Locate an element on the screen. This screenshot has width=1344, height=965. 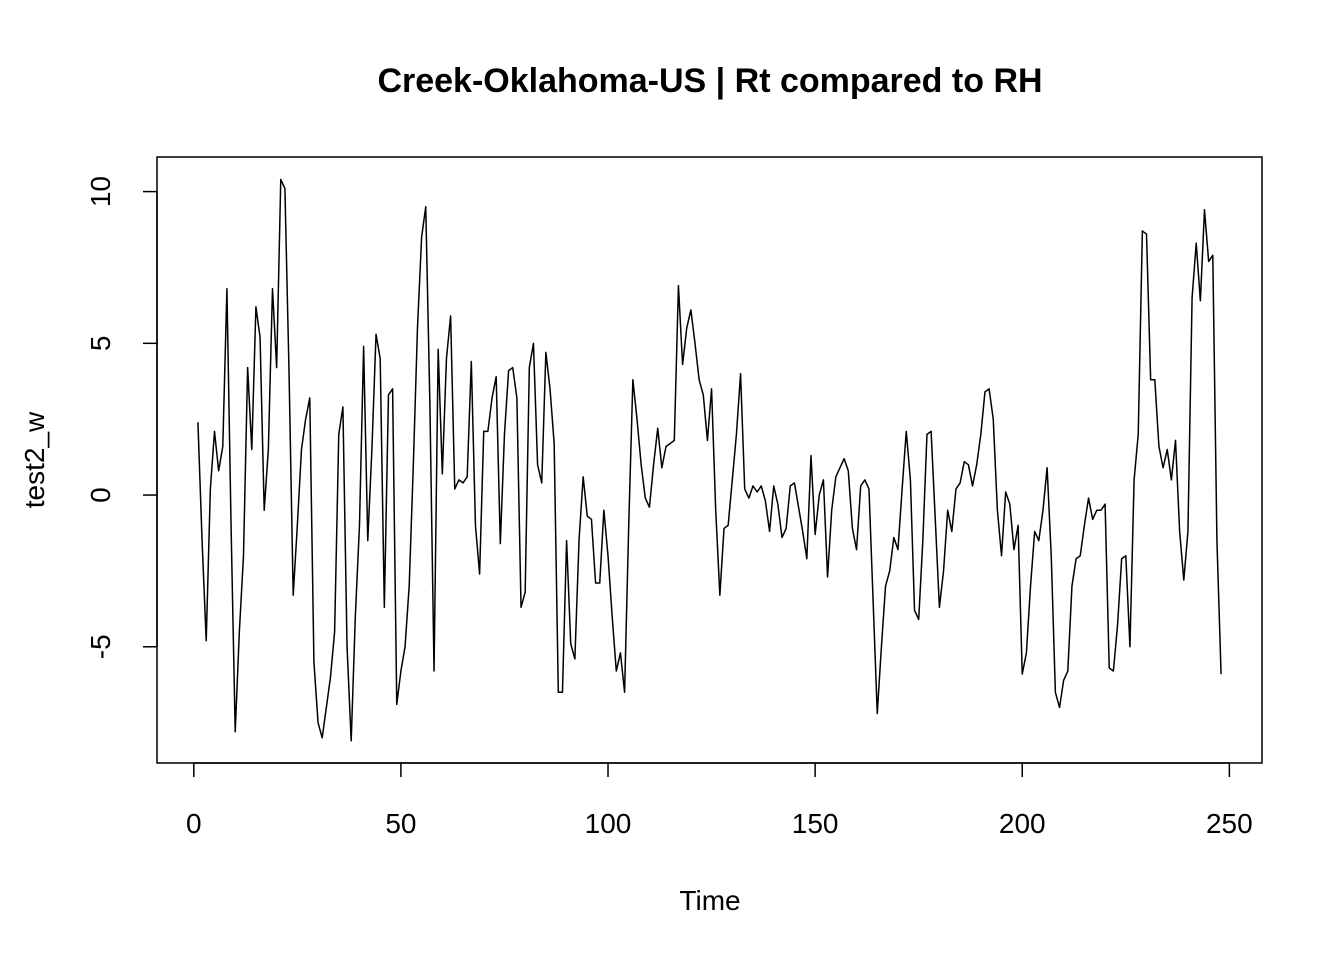
x-tick-label: 250 is located at coordinates (1229, 823).